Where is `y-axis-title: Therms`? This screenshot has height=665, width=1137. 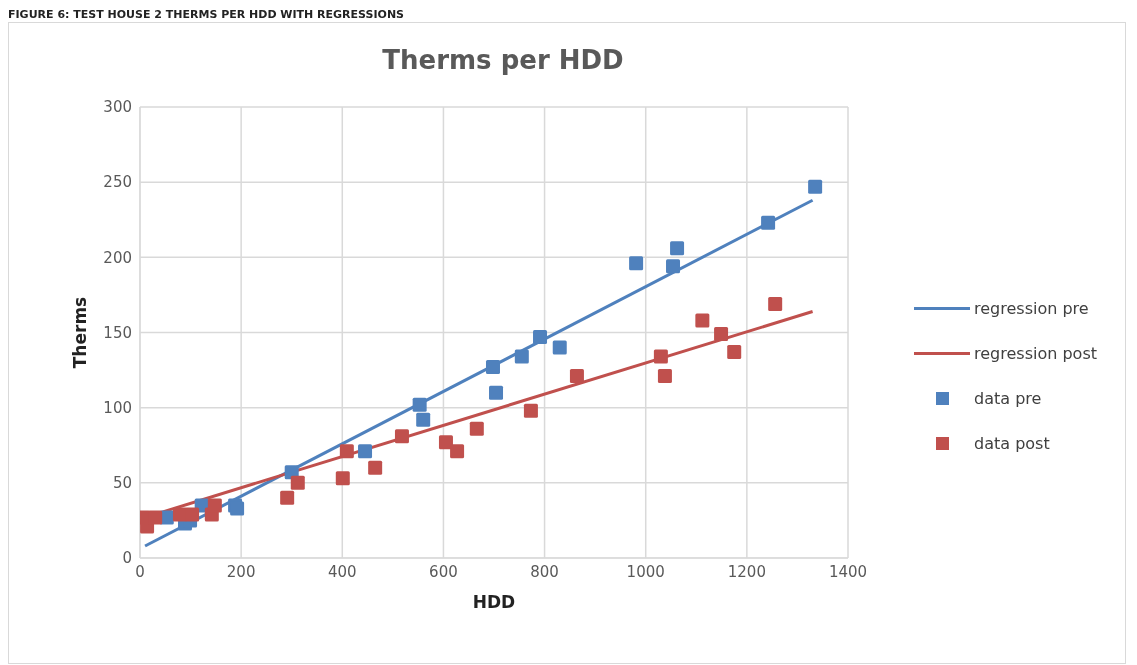 y-axis-title: Therms is located at coordinates (80, 332).